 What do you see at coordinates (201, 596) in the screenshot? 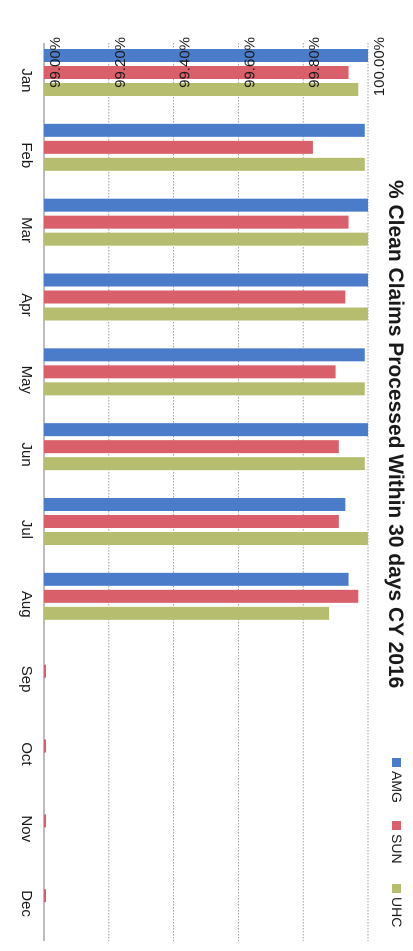
I see `bar-sun-aug` at bounding box center [201, 596].